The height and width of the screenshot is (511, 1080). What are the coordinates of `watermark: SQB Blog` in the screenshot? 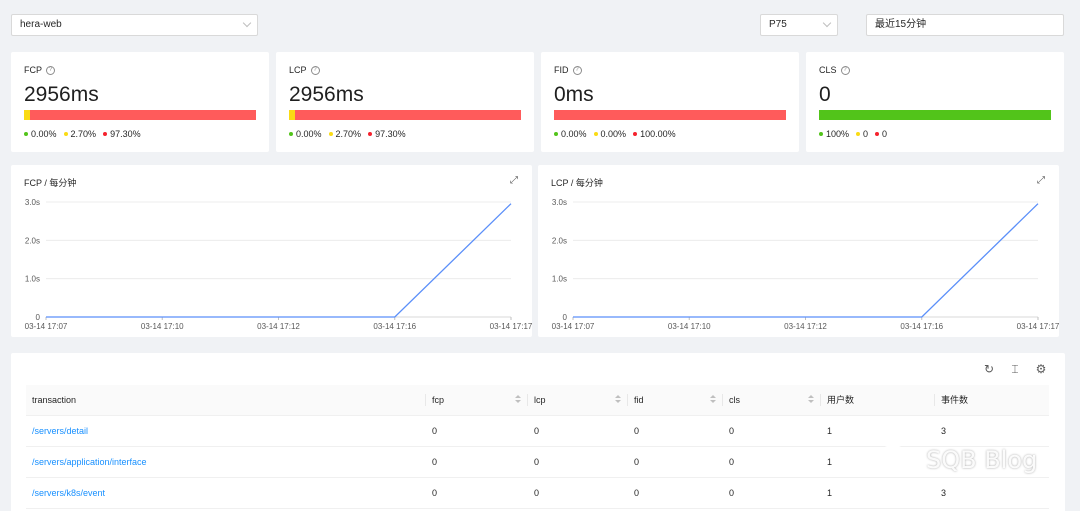 It's located at (956, 460).